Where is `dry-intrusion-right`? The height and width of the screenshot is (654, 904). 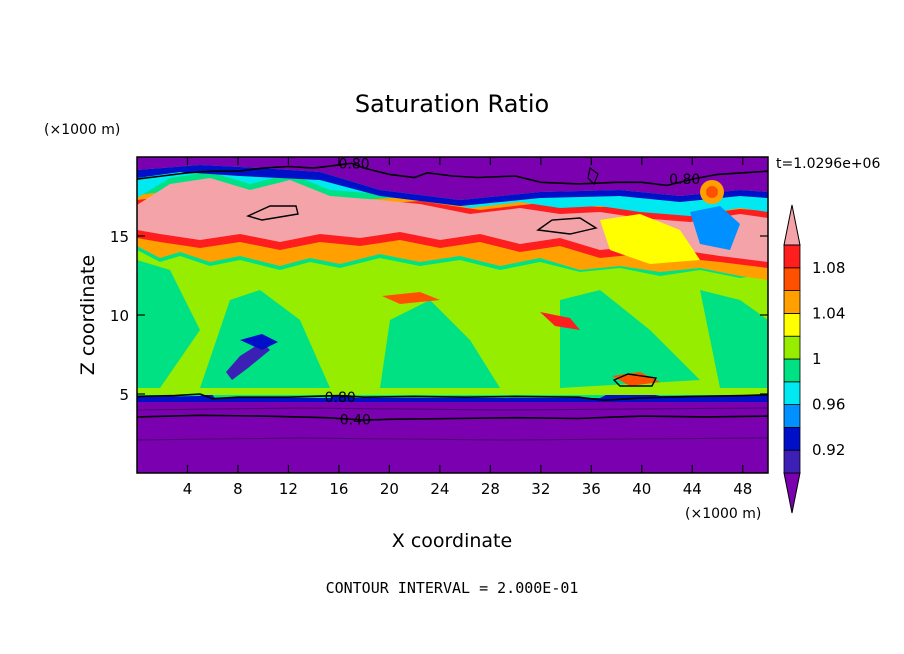
dry-intrusion-right is located at coordinates (715, 228).